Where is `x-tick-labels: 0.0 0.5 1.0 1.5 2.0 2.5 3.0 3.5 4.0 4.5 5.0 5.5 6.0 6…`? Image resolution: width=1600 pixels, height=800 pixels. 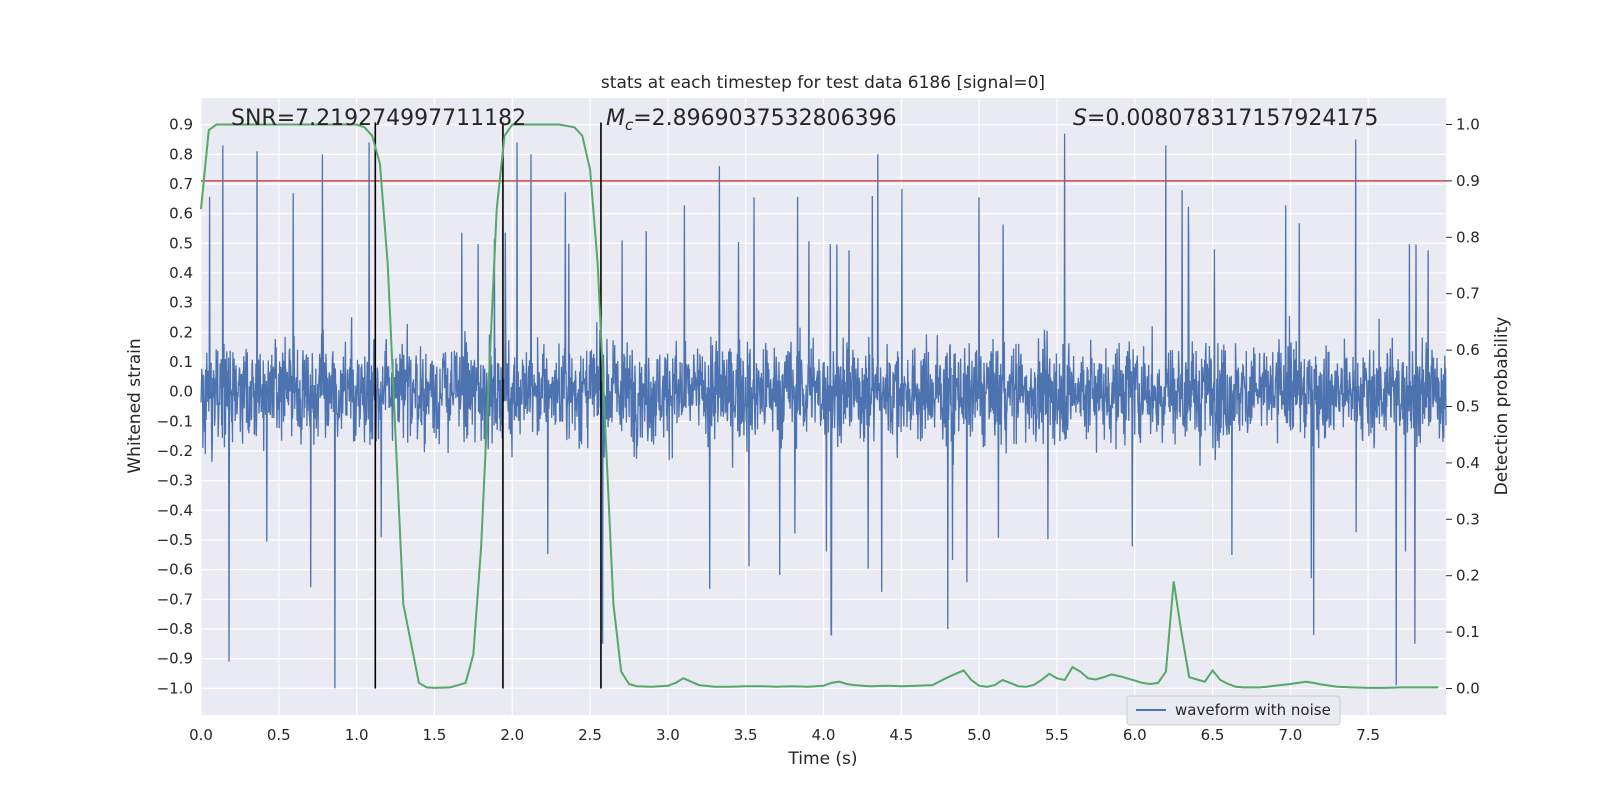 x-tick-labels: 0.0 0.5 1.0 1.5 2.0 2.5 3.0 3.5 4.0 4.5 5.0 5.5 6.0 6… is located at coordinates (784, 735).